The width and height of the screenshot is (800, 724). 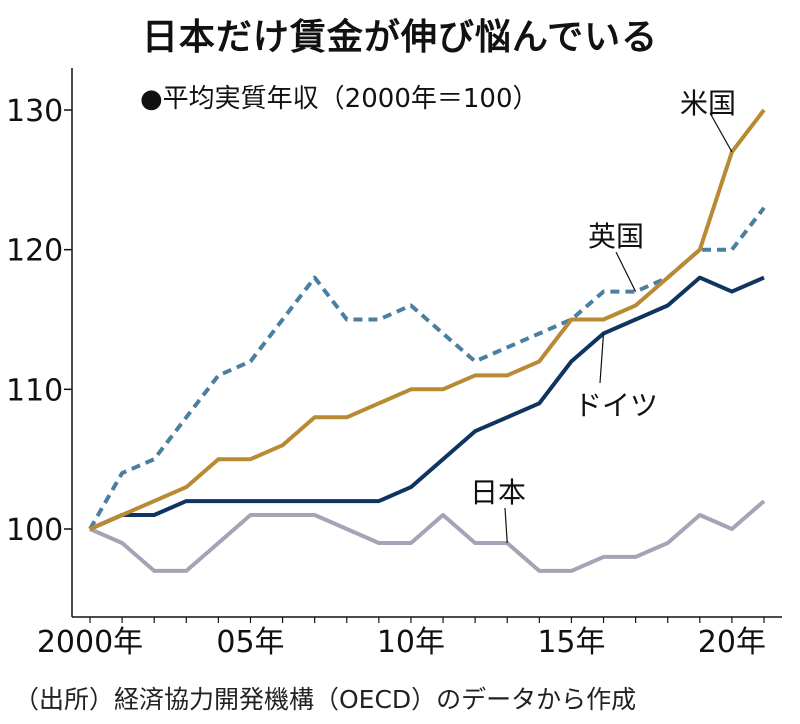 What do you see at coordinates (571, 642) in the screenshot?
I see `x-tick-label-2015: 15年` at bounding box center [571, 642].